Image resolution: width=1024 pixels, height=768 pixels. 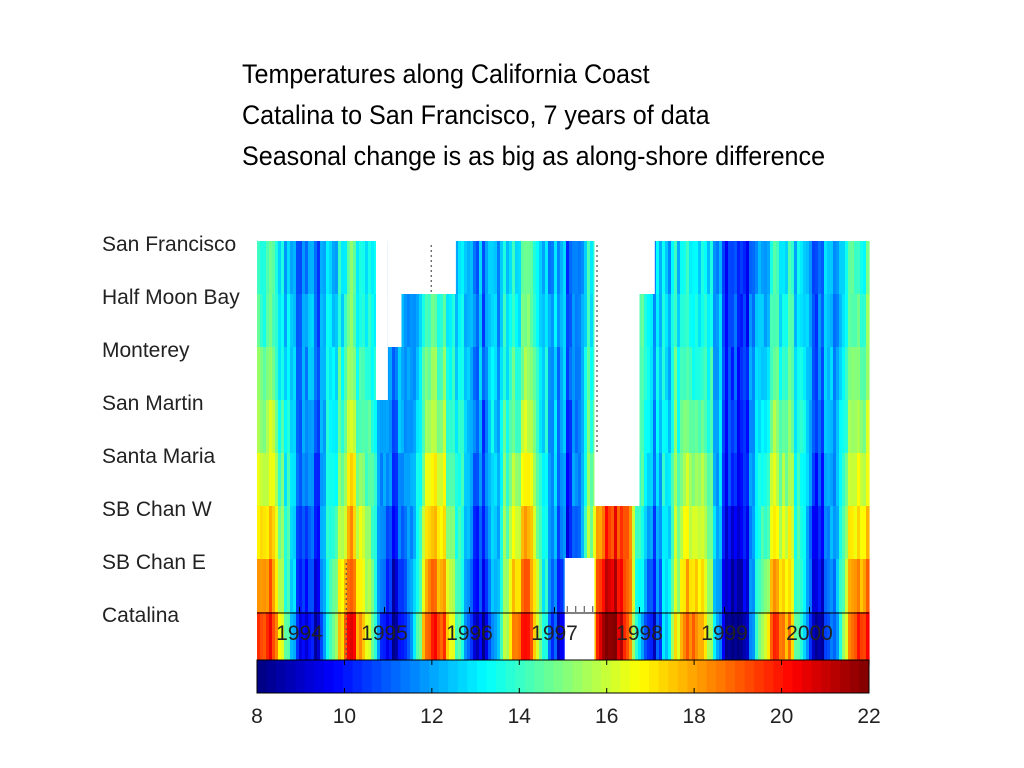 I want to click on station-label: Half Moon Bay, so click(x=171, y=297).